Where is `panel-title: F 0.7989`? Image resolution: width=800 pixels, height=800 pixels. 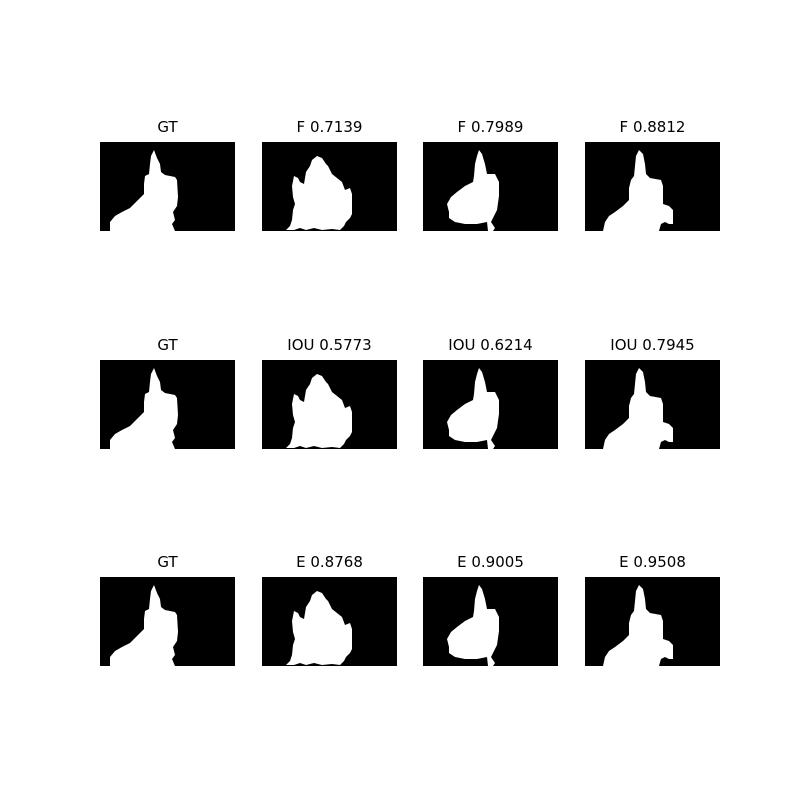 panel-title: F 0.7989 is located at coordinates (490, 127).